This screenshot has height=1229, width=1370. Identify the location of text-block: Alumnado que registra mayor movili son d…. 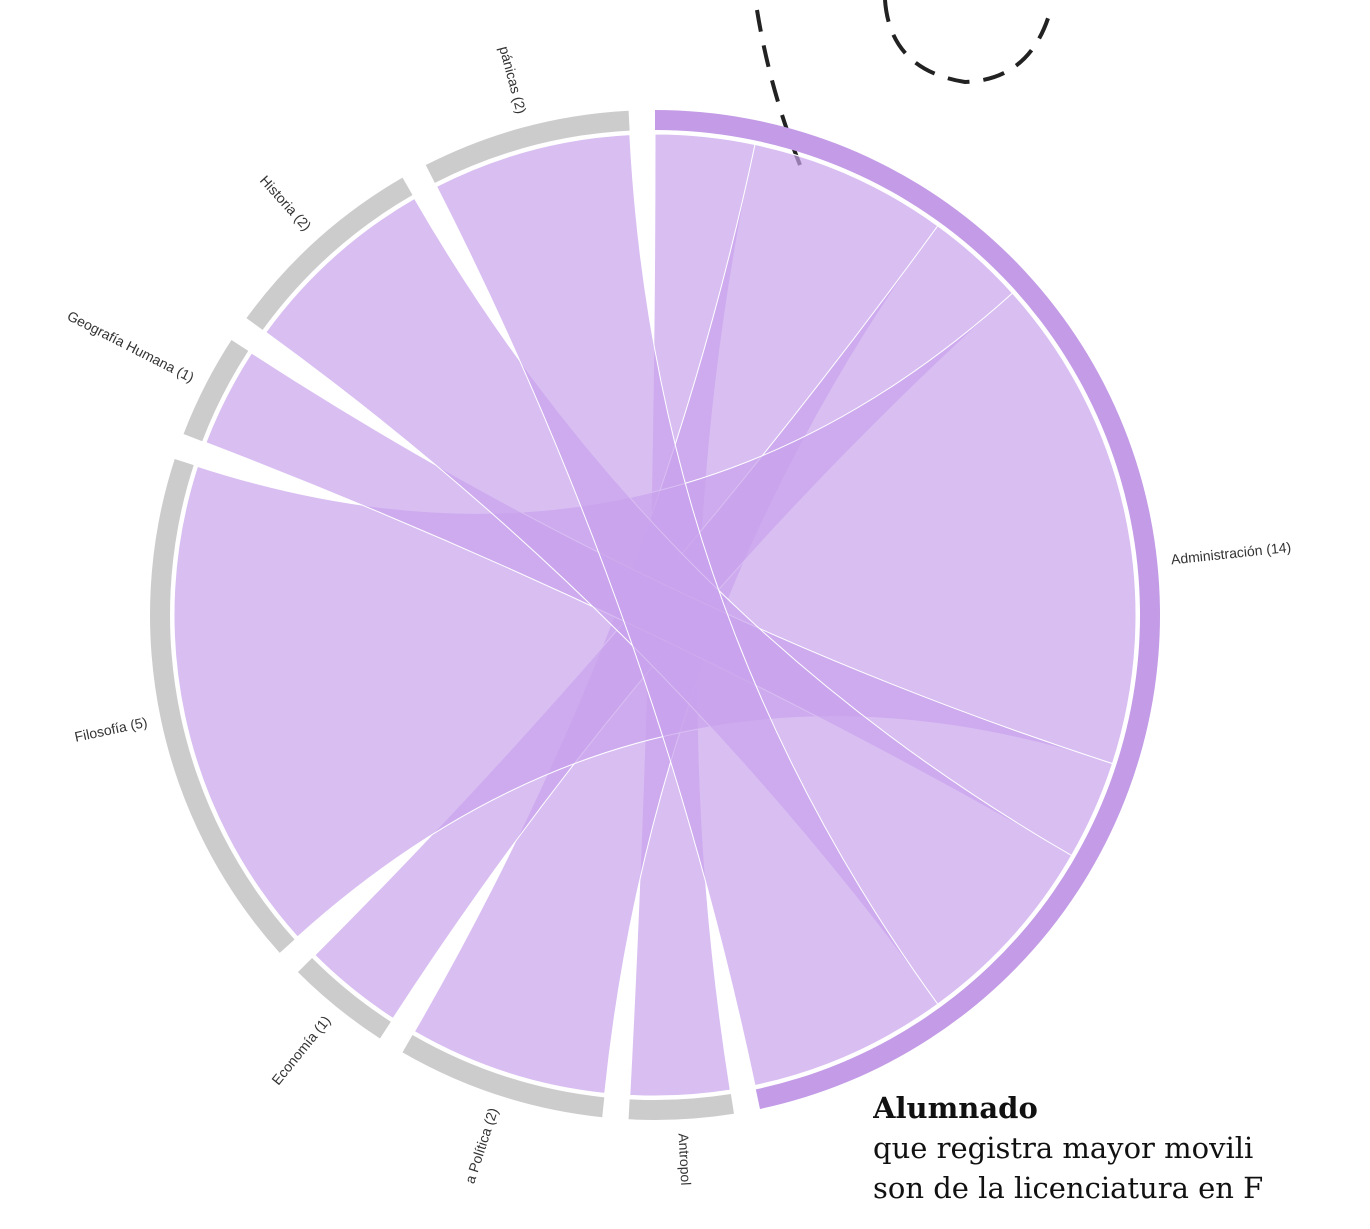
(1121, 1148).